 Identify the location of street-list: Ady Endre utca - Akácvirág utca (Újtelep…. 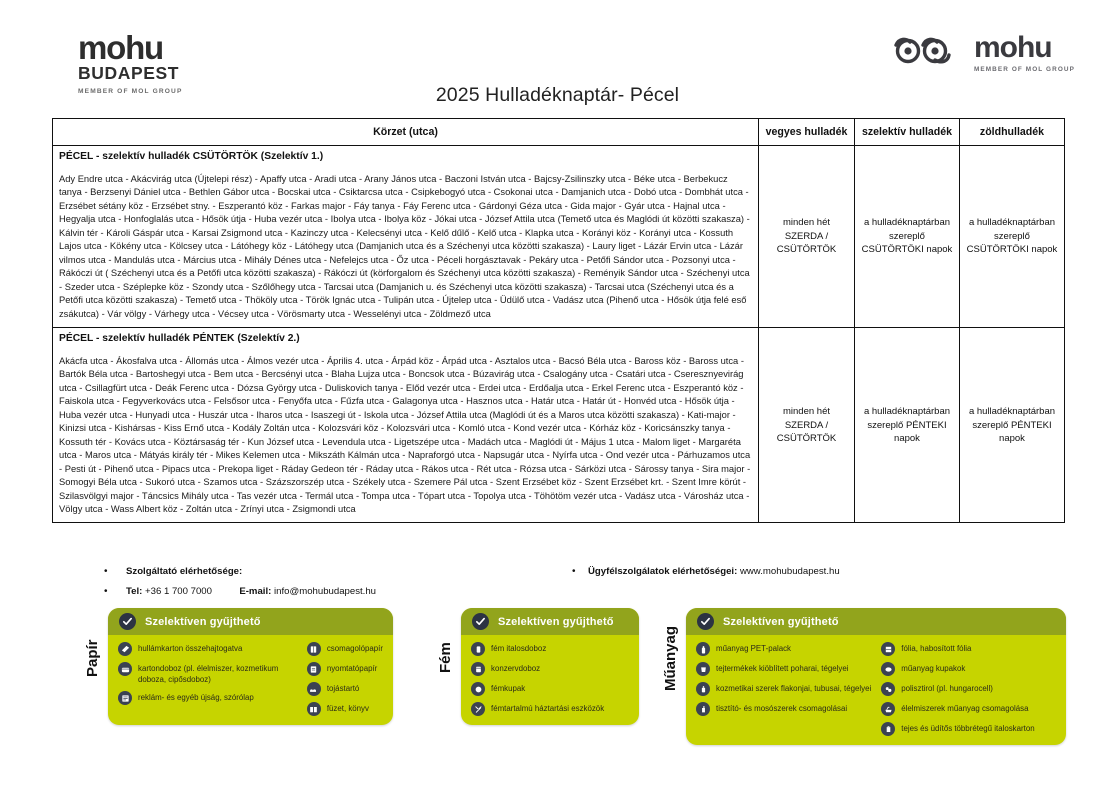
(404, 246).